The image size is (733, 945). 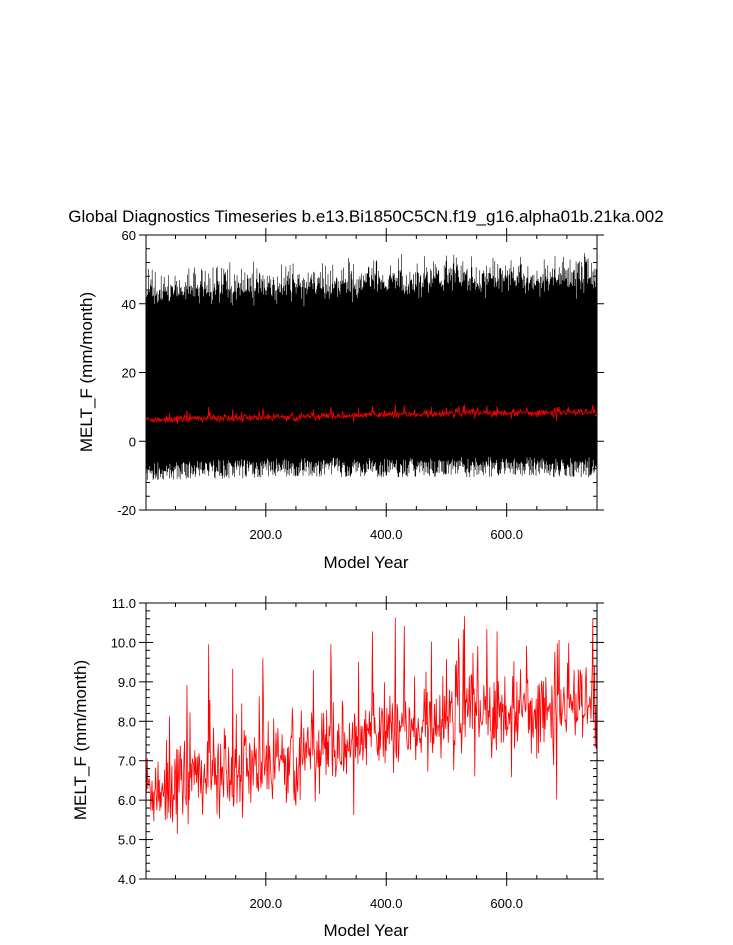 What do you see at coordinates (127, 721) in the screenshot?
I see `y-tick-label: 8.0` at bounding box center [127, 721].